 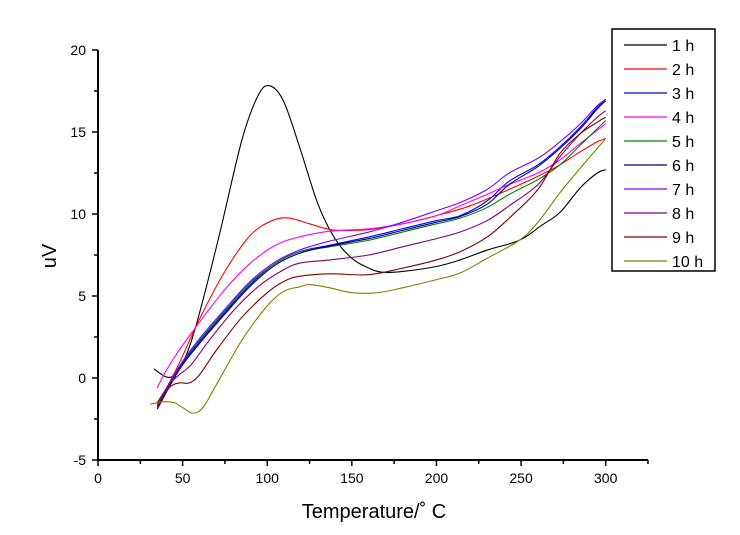 I want to click on legend-box, so click(x=663, y=150).